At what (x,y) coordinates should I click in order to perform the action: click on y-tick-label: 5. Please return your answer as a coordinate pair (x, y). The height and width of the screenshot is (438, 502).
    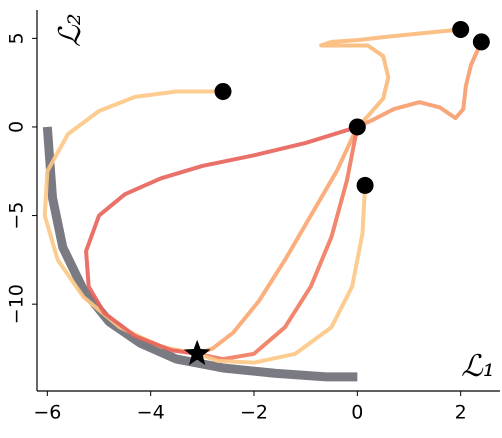
    Looking at the image, I should click on (17, 38).